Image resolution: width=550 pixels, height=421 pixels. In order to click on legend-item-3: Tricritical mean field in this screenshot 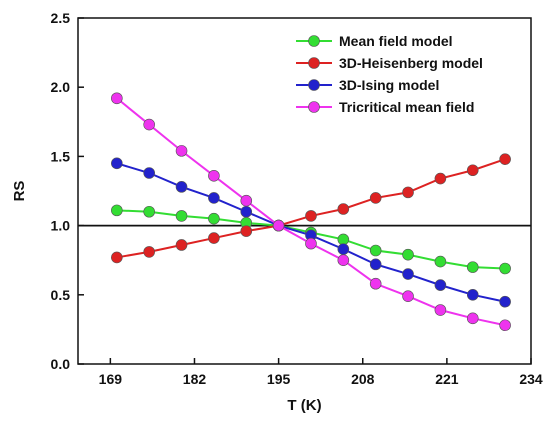, I will do `click(385, 107)`.